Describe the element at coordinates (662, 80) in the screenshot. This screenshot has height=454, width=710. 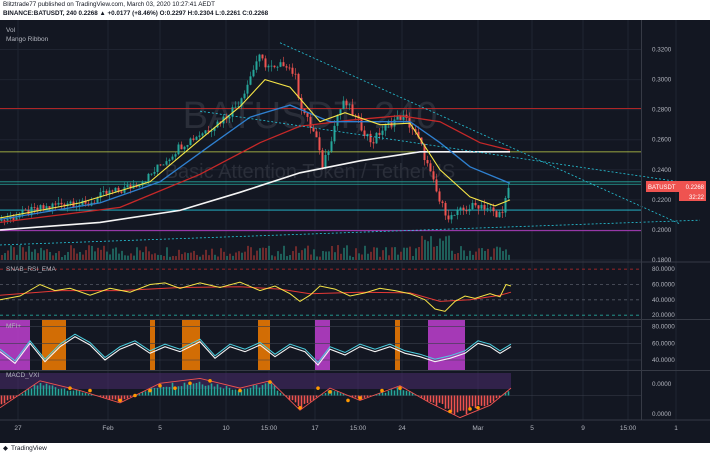
I see `y-tick-label: 0.3000` at that location.